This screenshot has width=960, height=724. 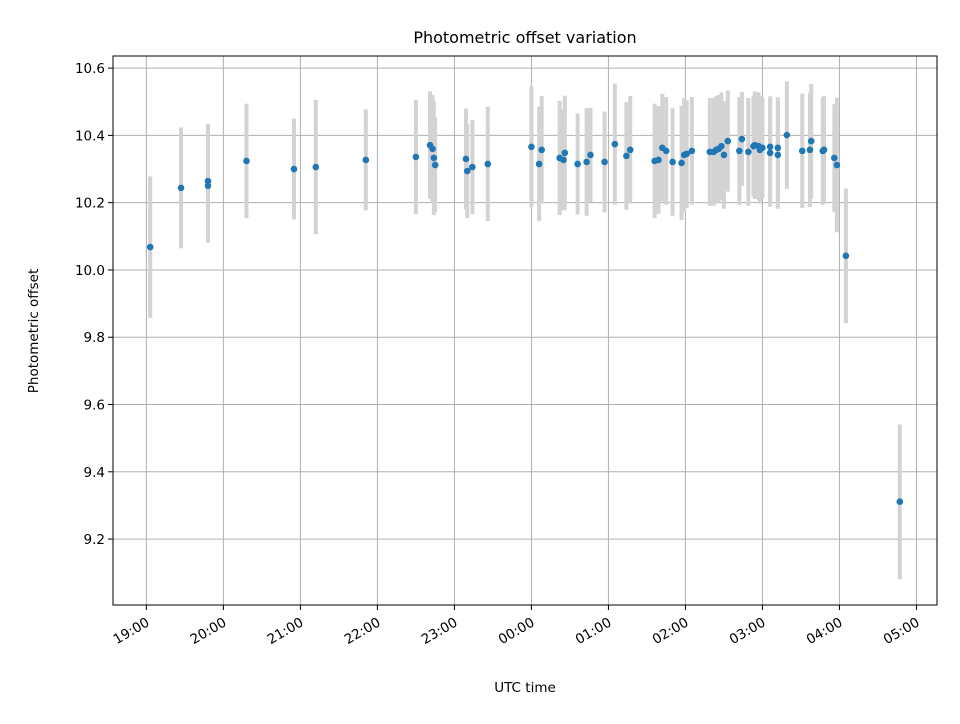 What do you see at coordinates (34, 331) in the screenshot?
I see `y-axis-label: Photometric offset` at bounding box center [34, 331].